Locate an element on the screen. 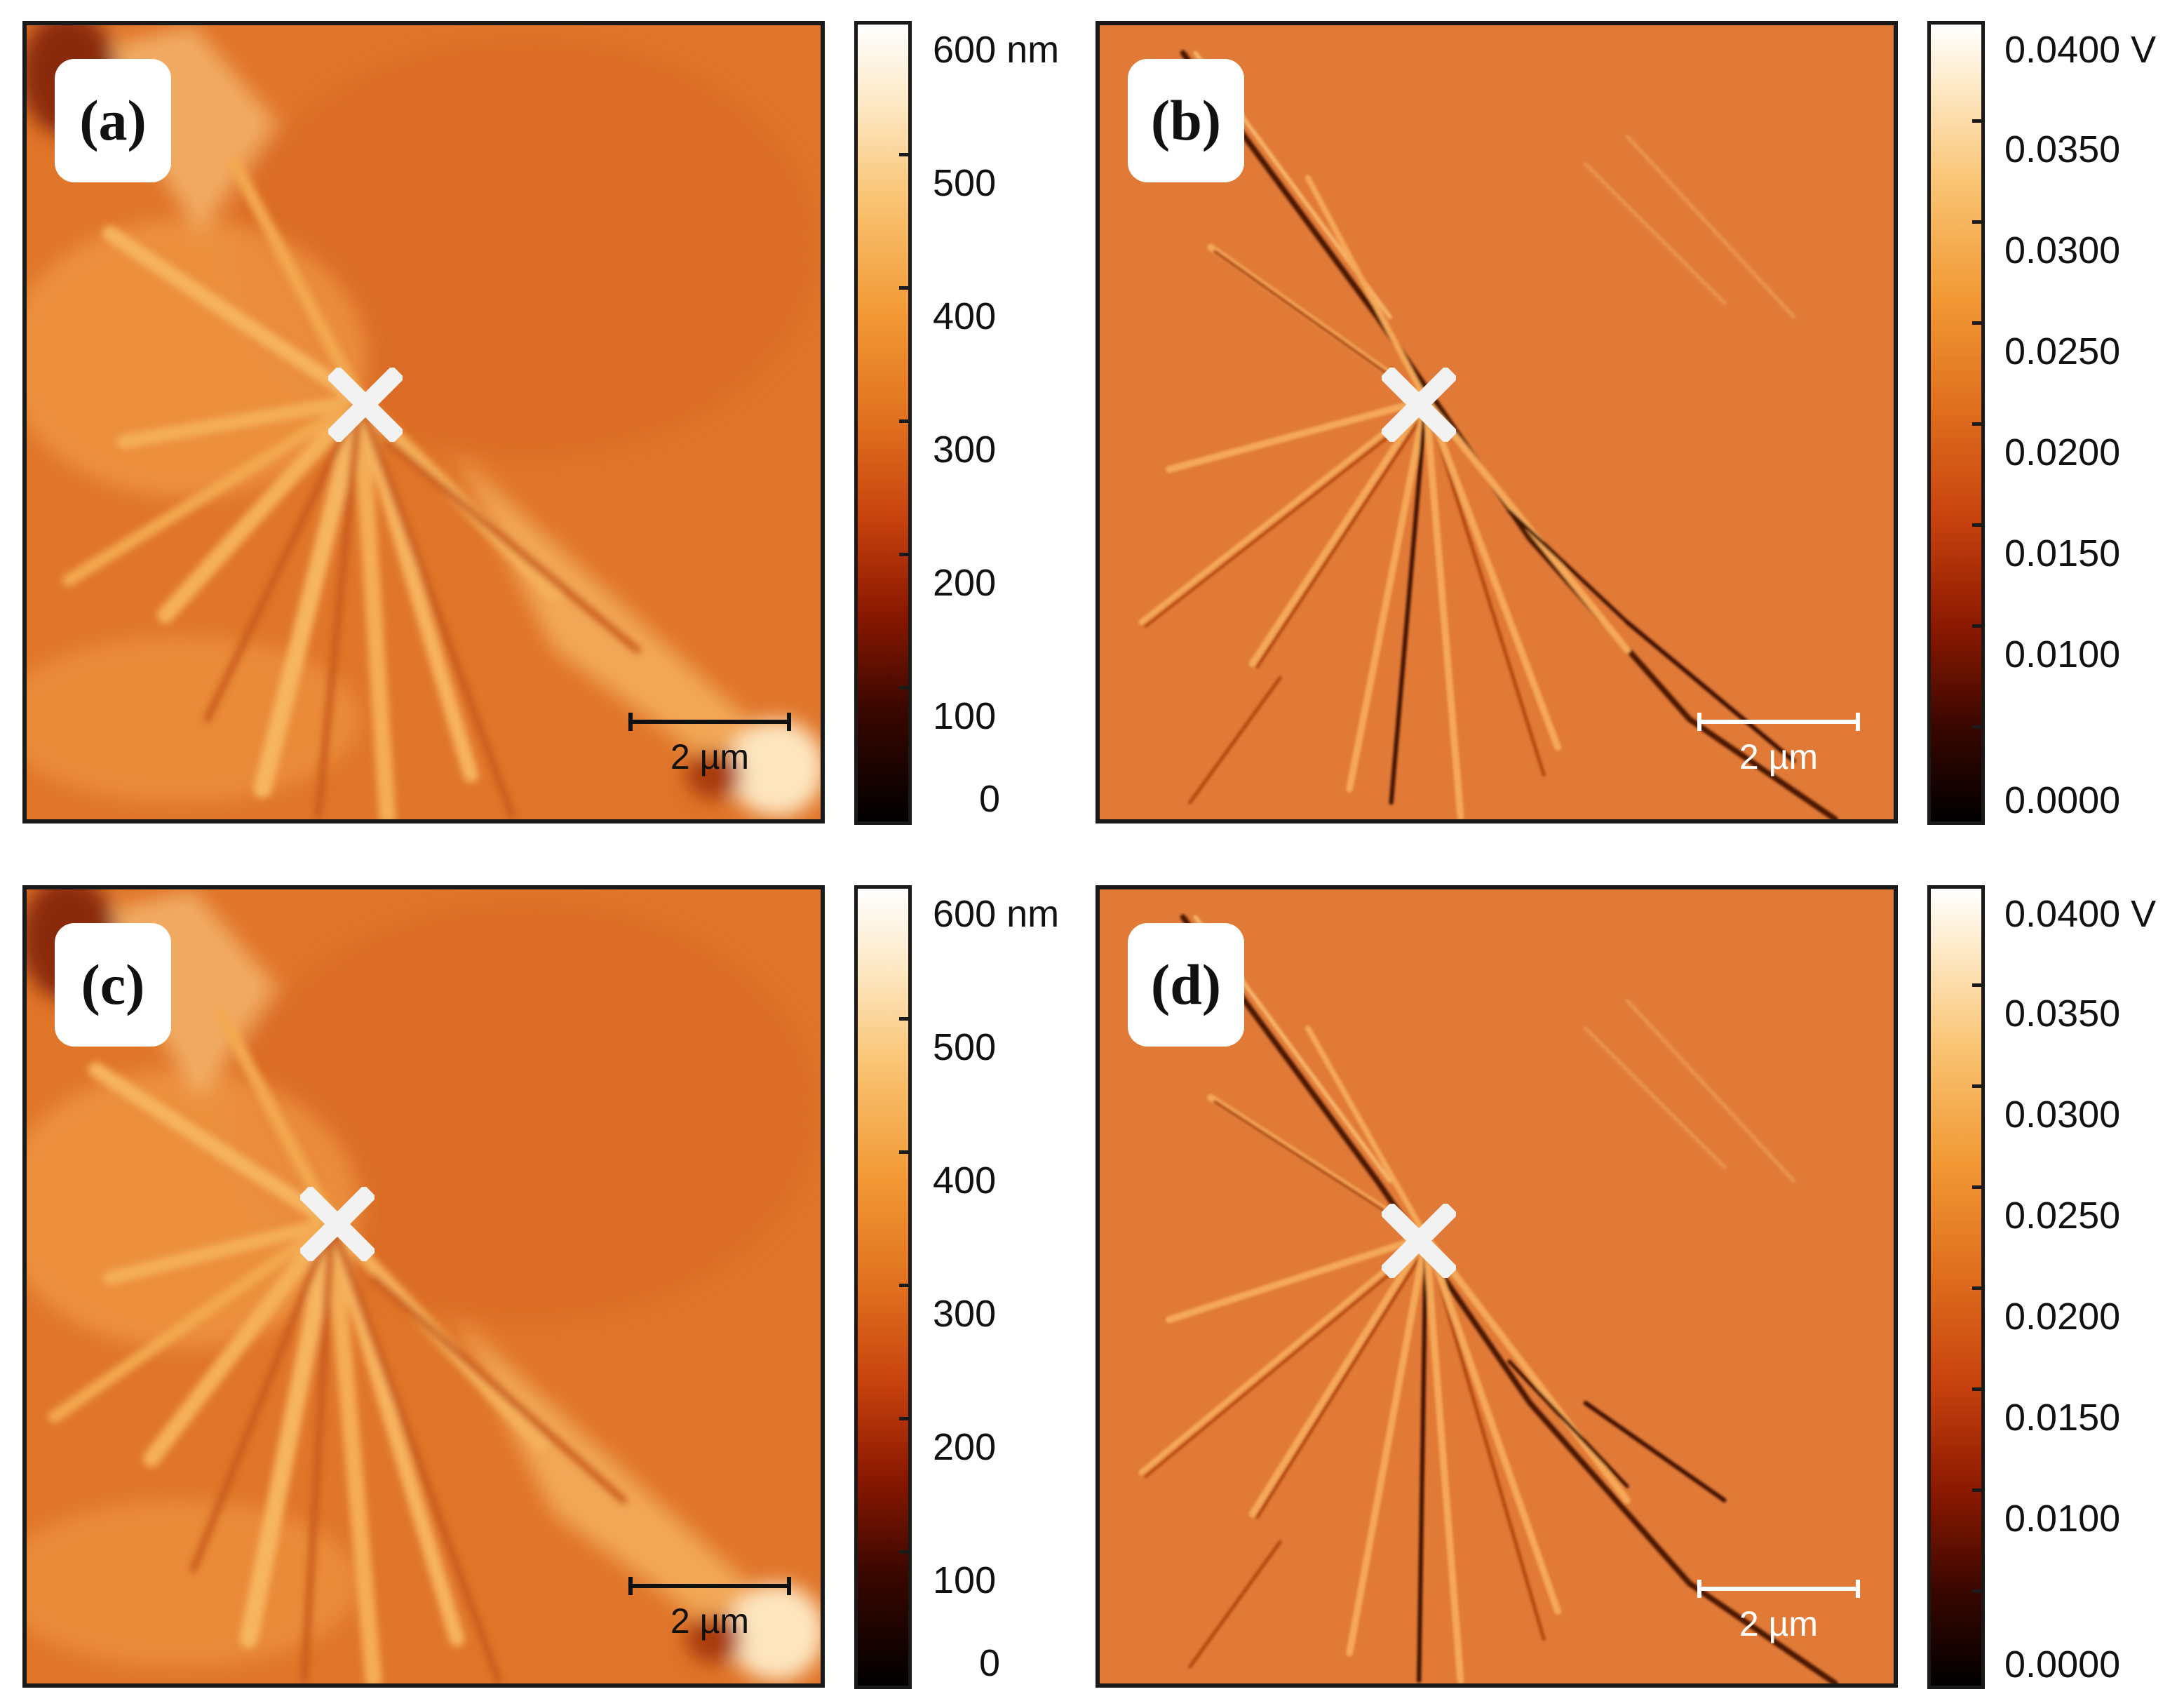 Image resolution: width=2184 pixels, height=1701 pixels. panel-label: (b) is located at coordinates (1186, 120).